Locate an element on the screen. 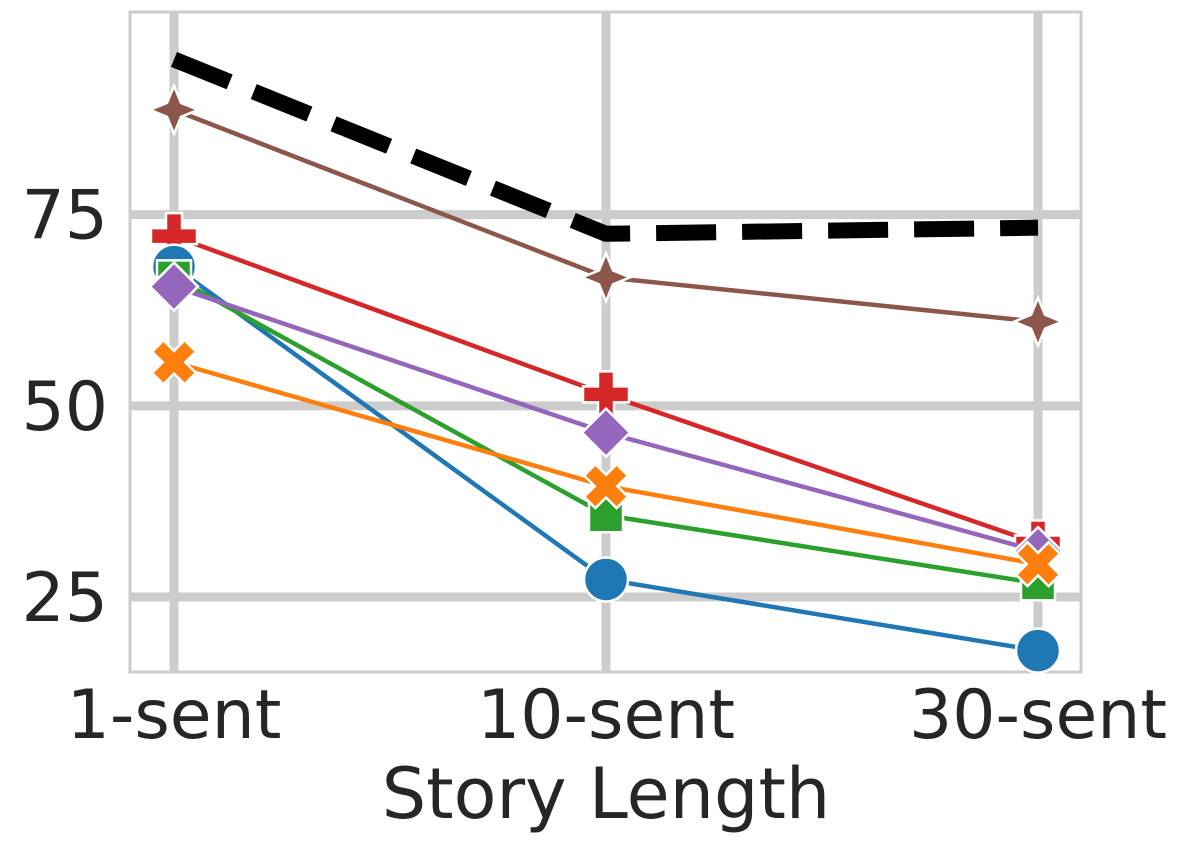 This screenshot has width=1196, height=848. x-tick-label: 30-sent is located at coordinates (1038, 715).